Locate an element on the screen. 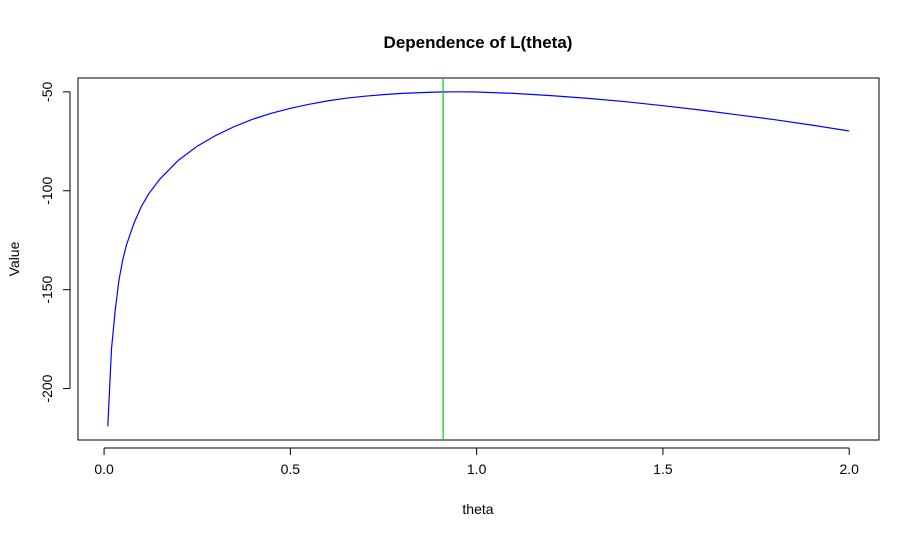  x-tick-label: 0.0 is located at coordinates (104, 469).